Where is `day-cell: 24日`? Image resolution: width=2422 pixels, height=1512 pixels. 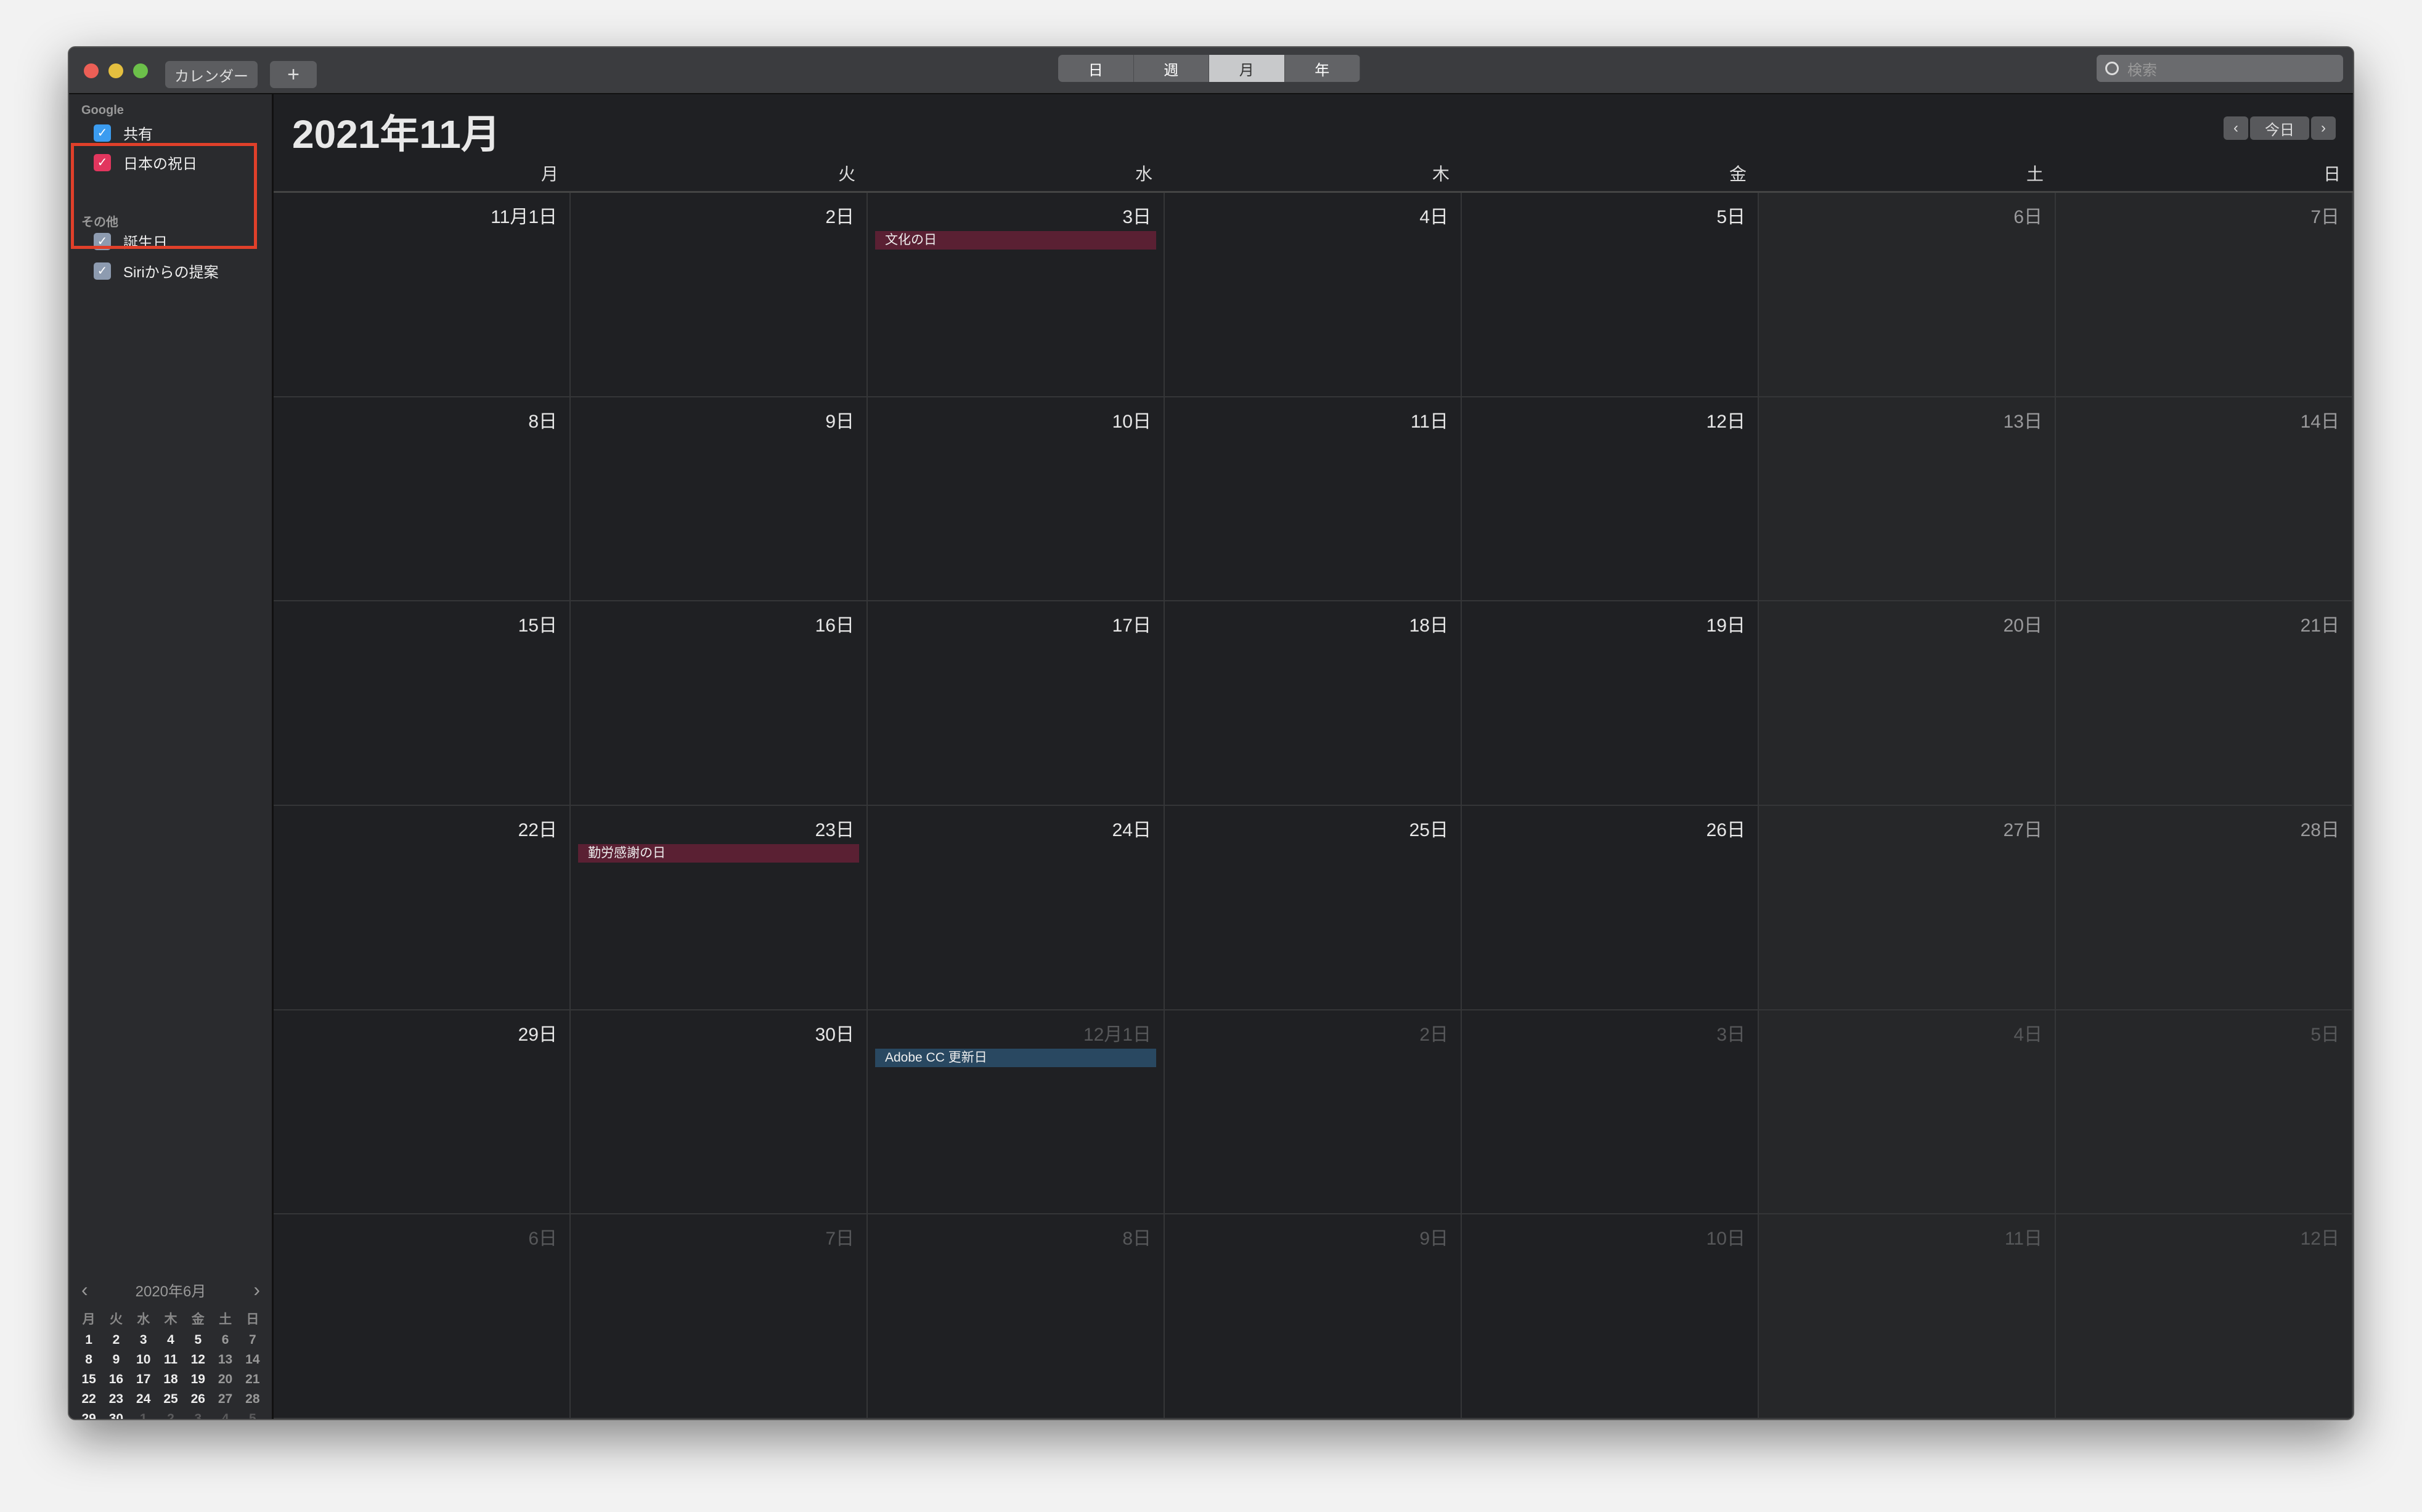 day-cell: 24日 is located at coordinates (1016, 907).